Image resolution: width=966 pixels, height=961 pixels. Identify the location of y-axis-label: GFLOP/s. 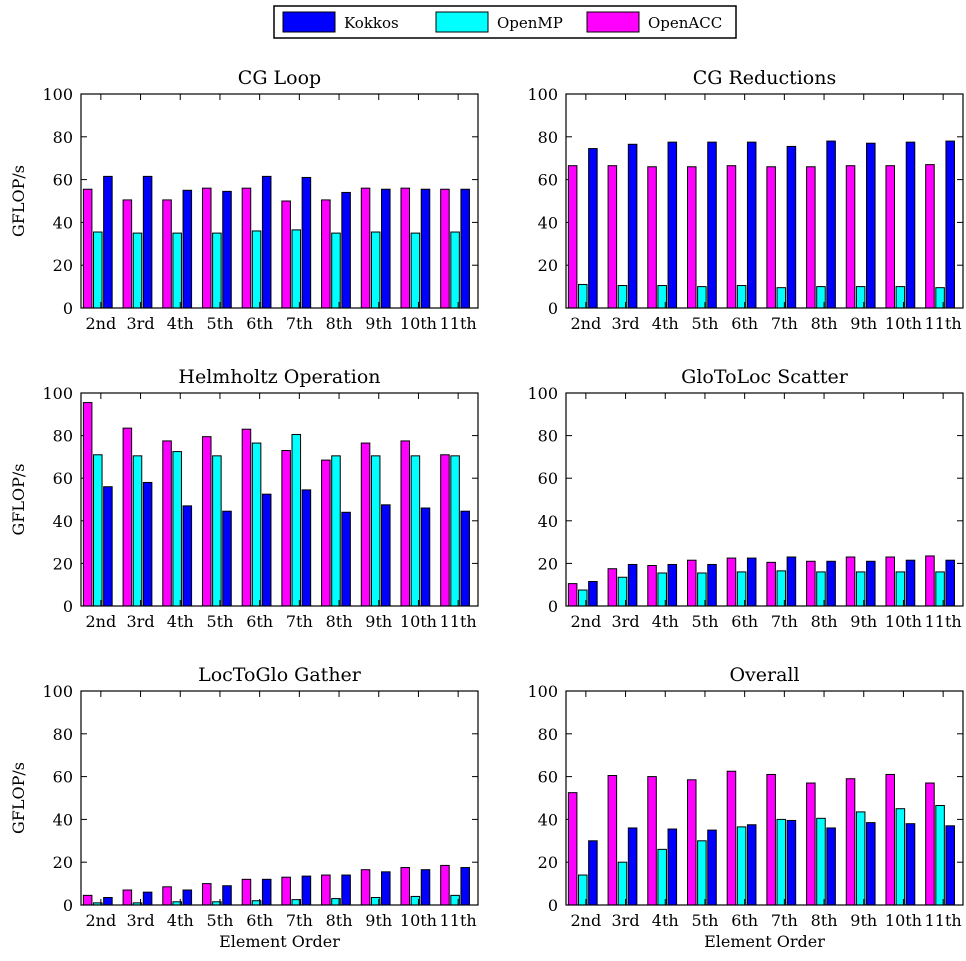
(18, 500).